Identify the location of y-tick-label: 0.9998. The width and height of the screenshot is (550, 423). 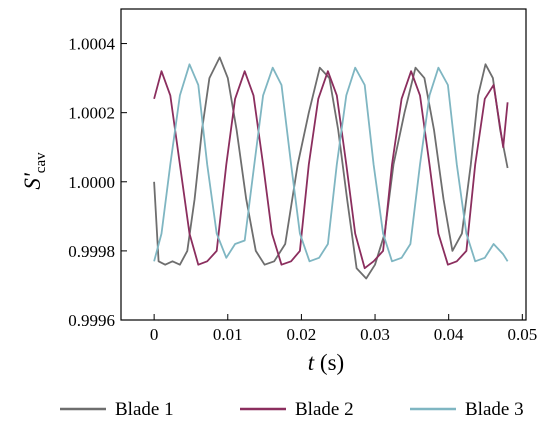
(91, 251).